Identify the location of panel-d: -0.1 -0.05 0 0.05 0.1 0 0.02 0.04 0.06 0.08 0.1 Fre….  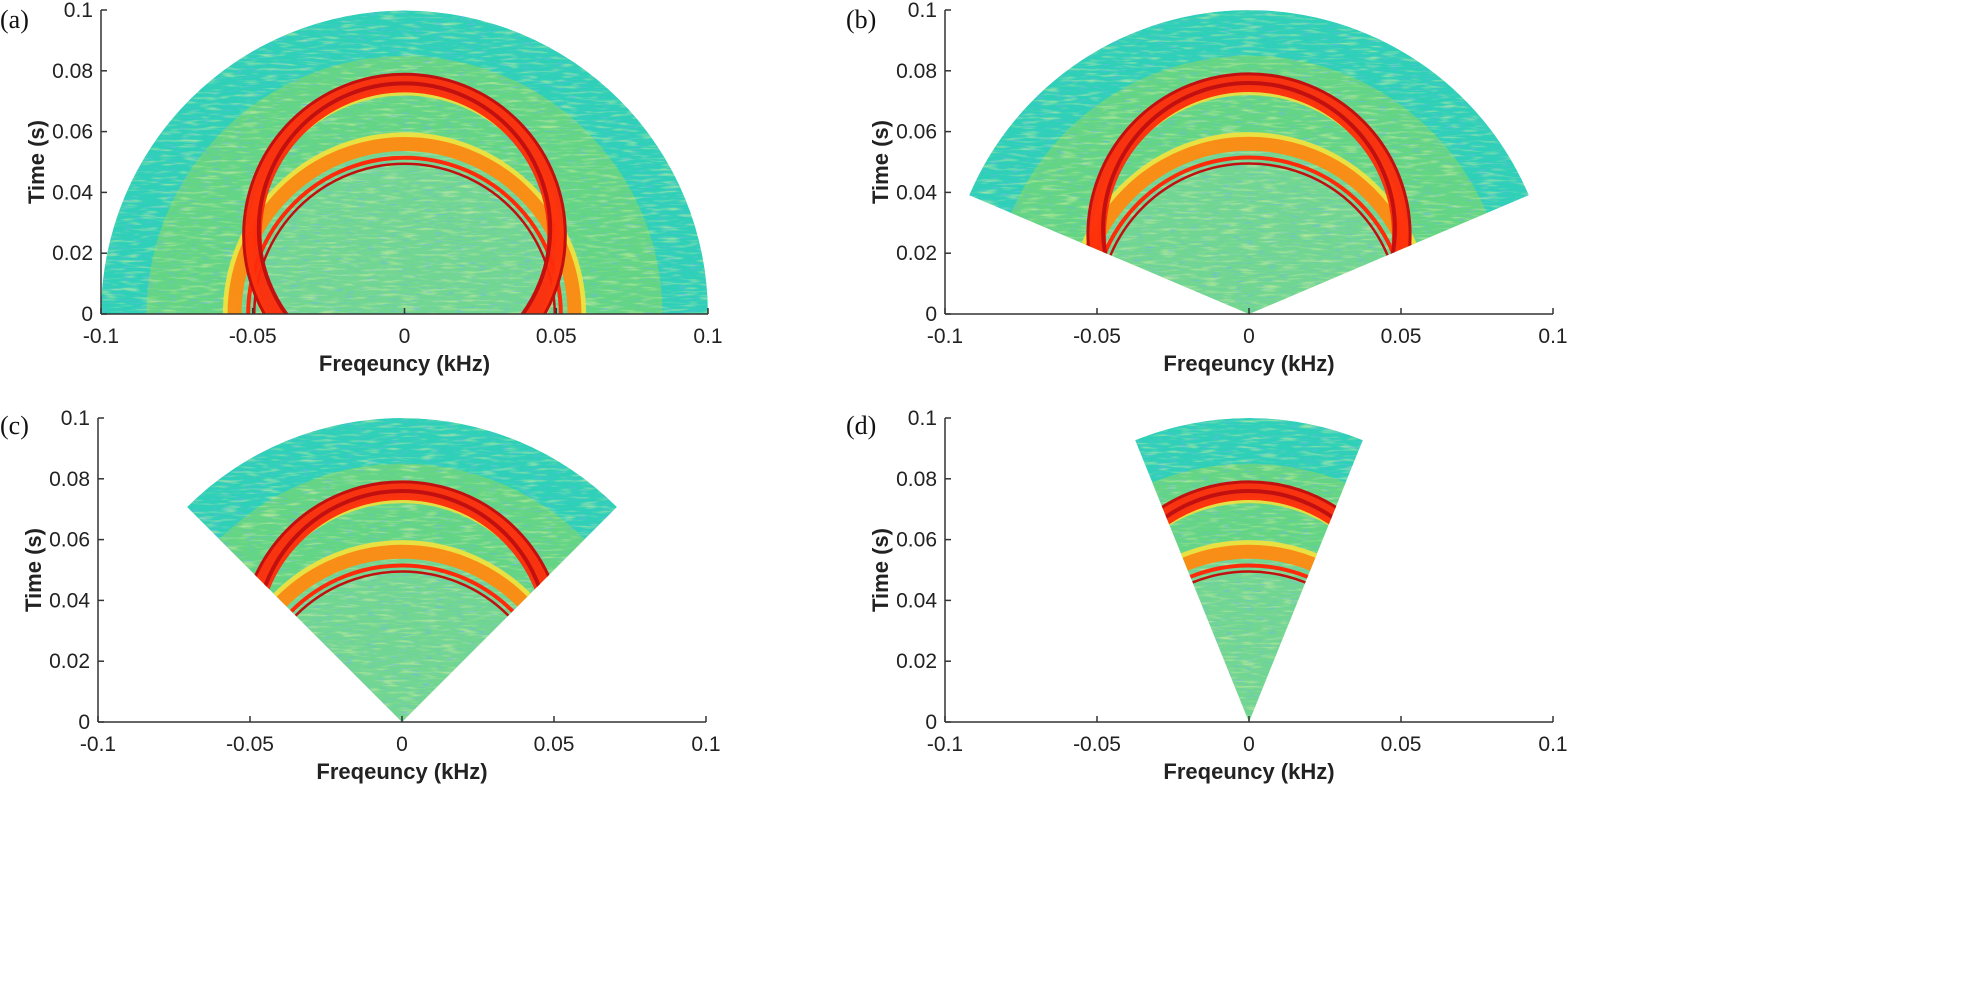
(1207, 595).